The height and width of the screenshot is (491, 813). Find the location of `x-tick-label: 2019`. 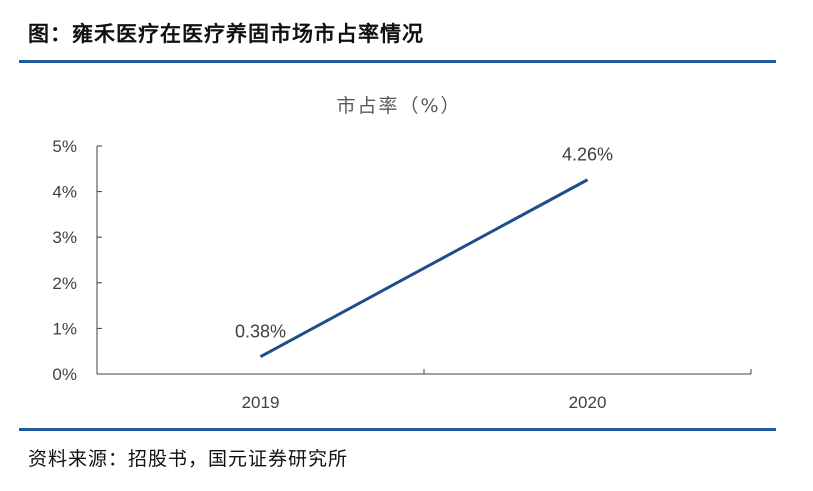

x-tick-label: 2019 is located at coordinates (261, 402).